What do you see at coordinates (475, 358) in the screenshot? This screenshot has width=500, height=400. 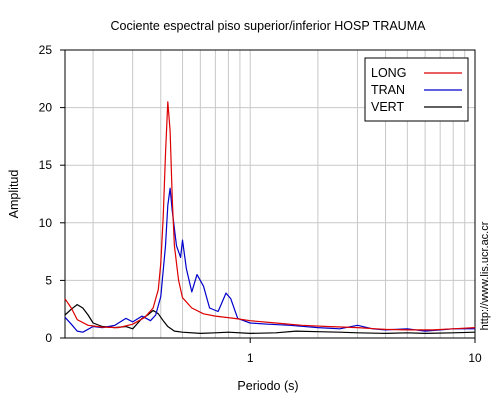 I see `x-tick-label: 10` at bounding box center [475, 358].